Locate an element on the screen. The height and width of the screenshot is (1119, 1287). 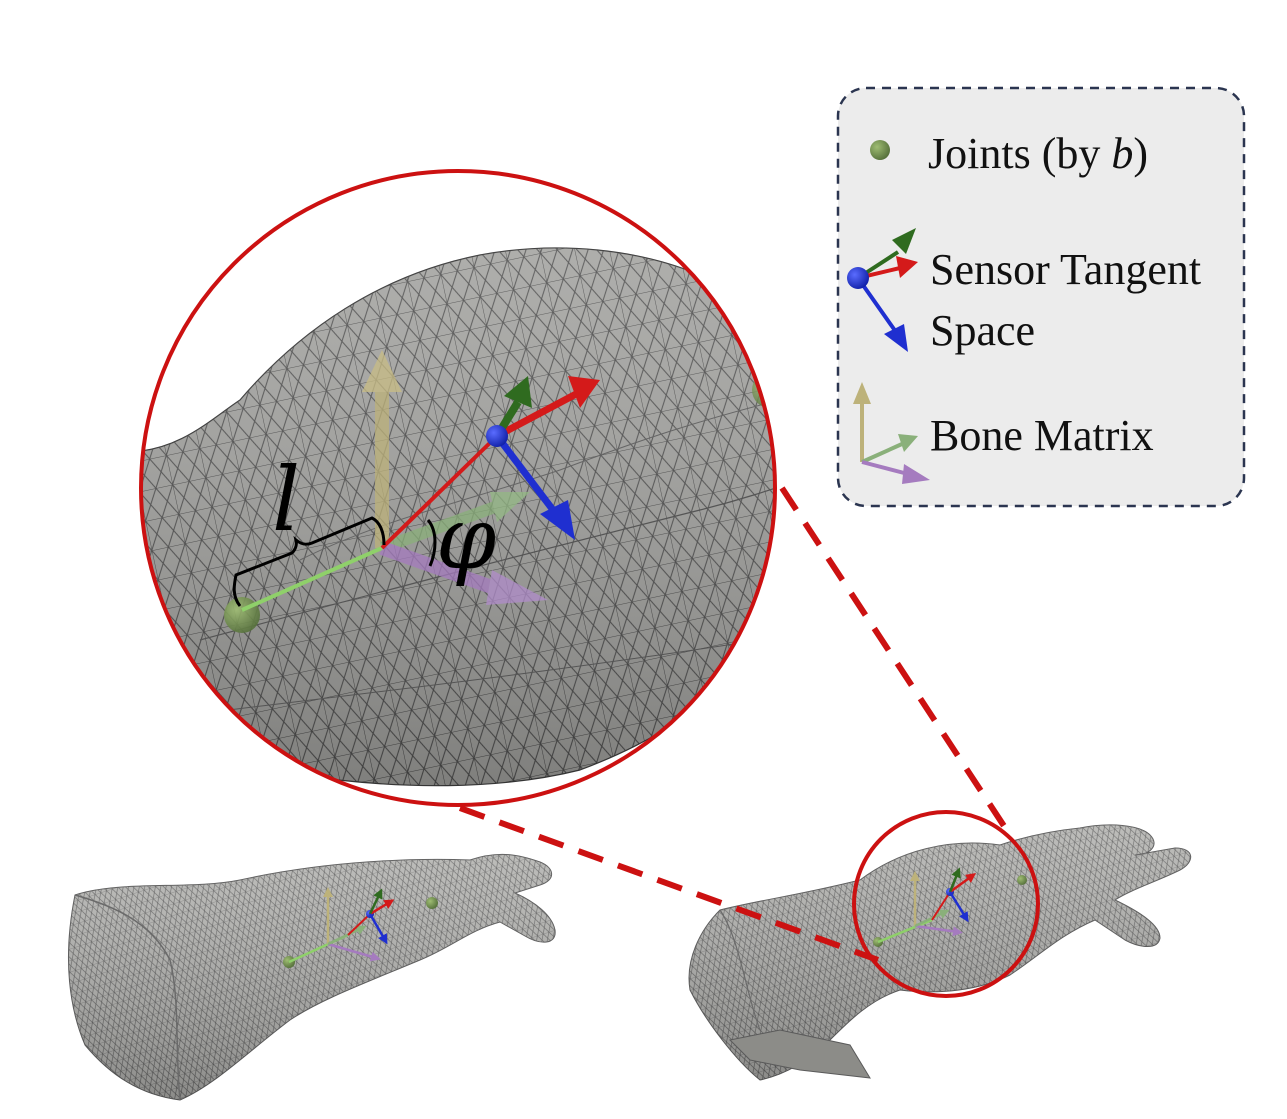
legend-bone-label: Bone Matrix is located at coordinates (1042, 435).